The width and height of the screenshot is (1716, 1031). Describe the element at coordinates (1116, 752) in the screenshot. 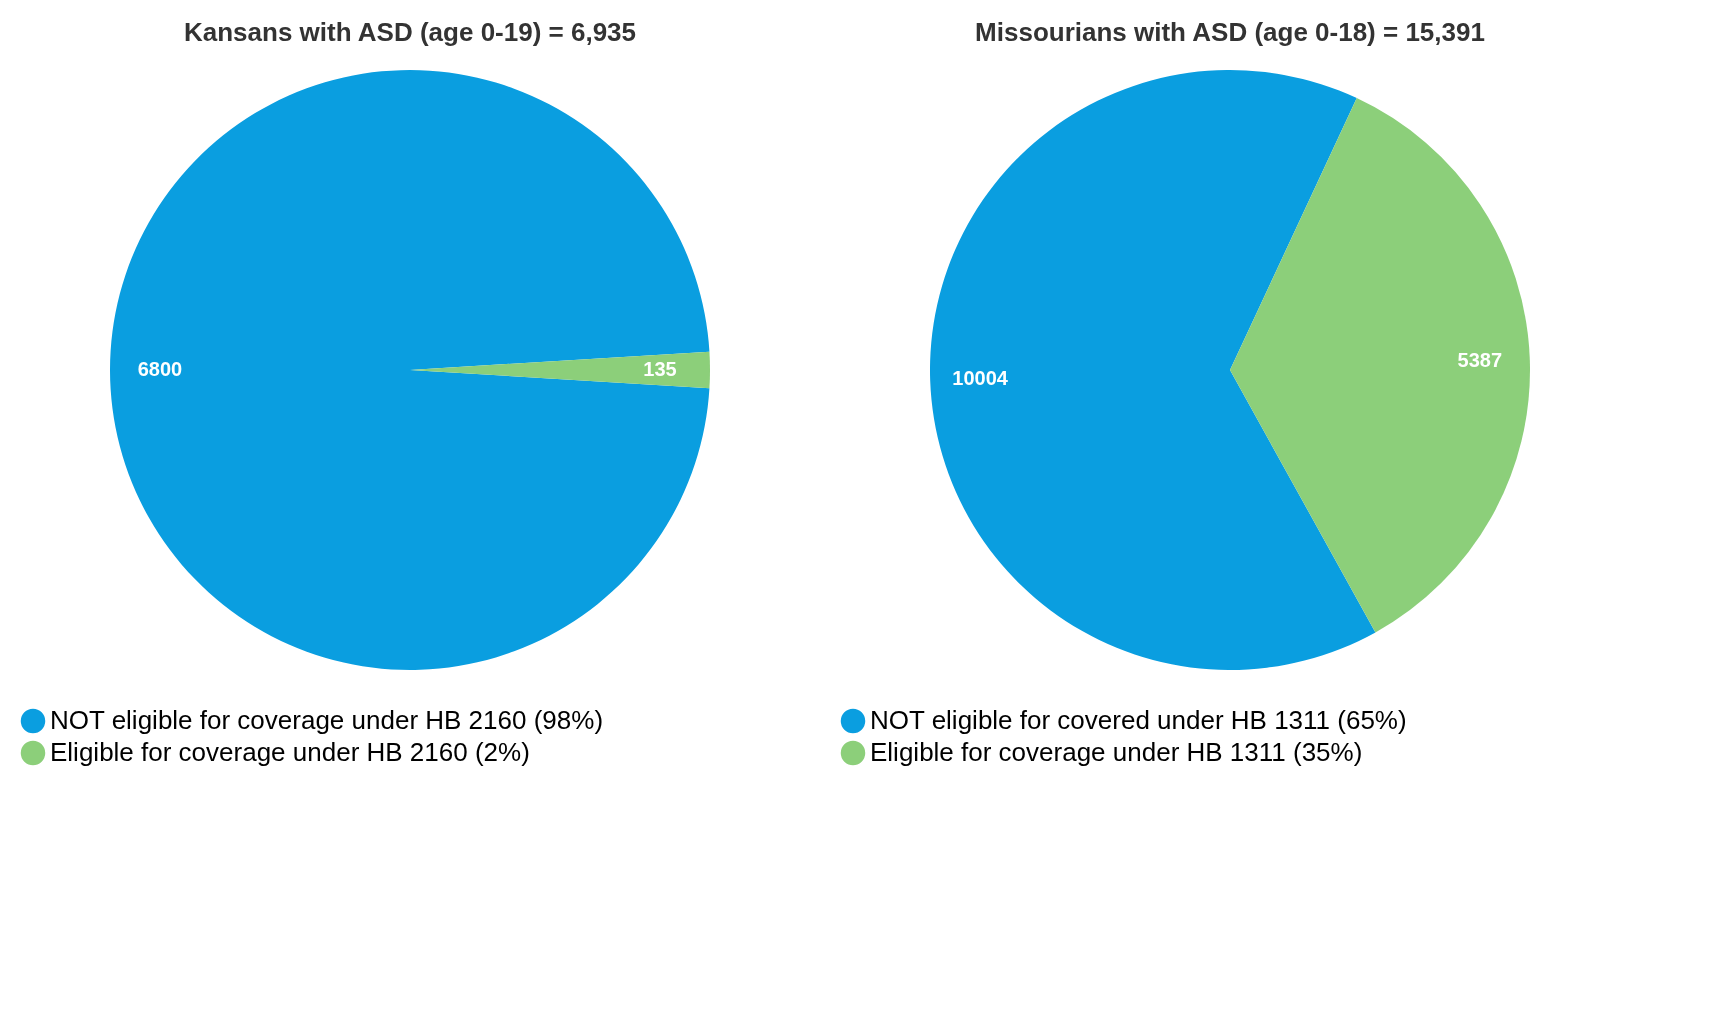

I see `legend-label: Eligible for coverage under HB 1311 (35%)` at that location.